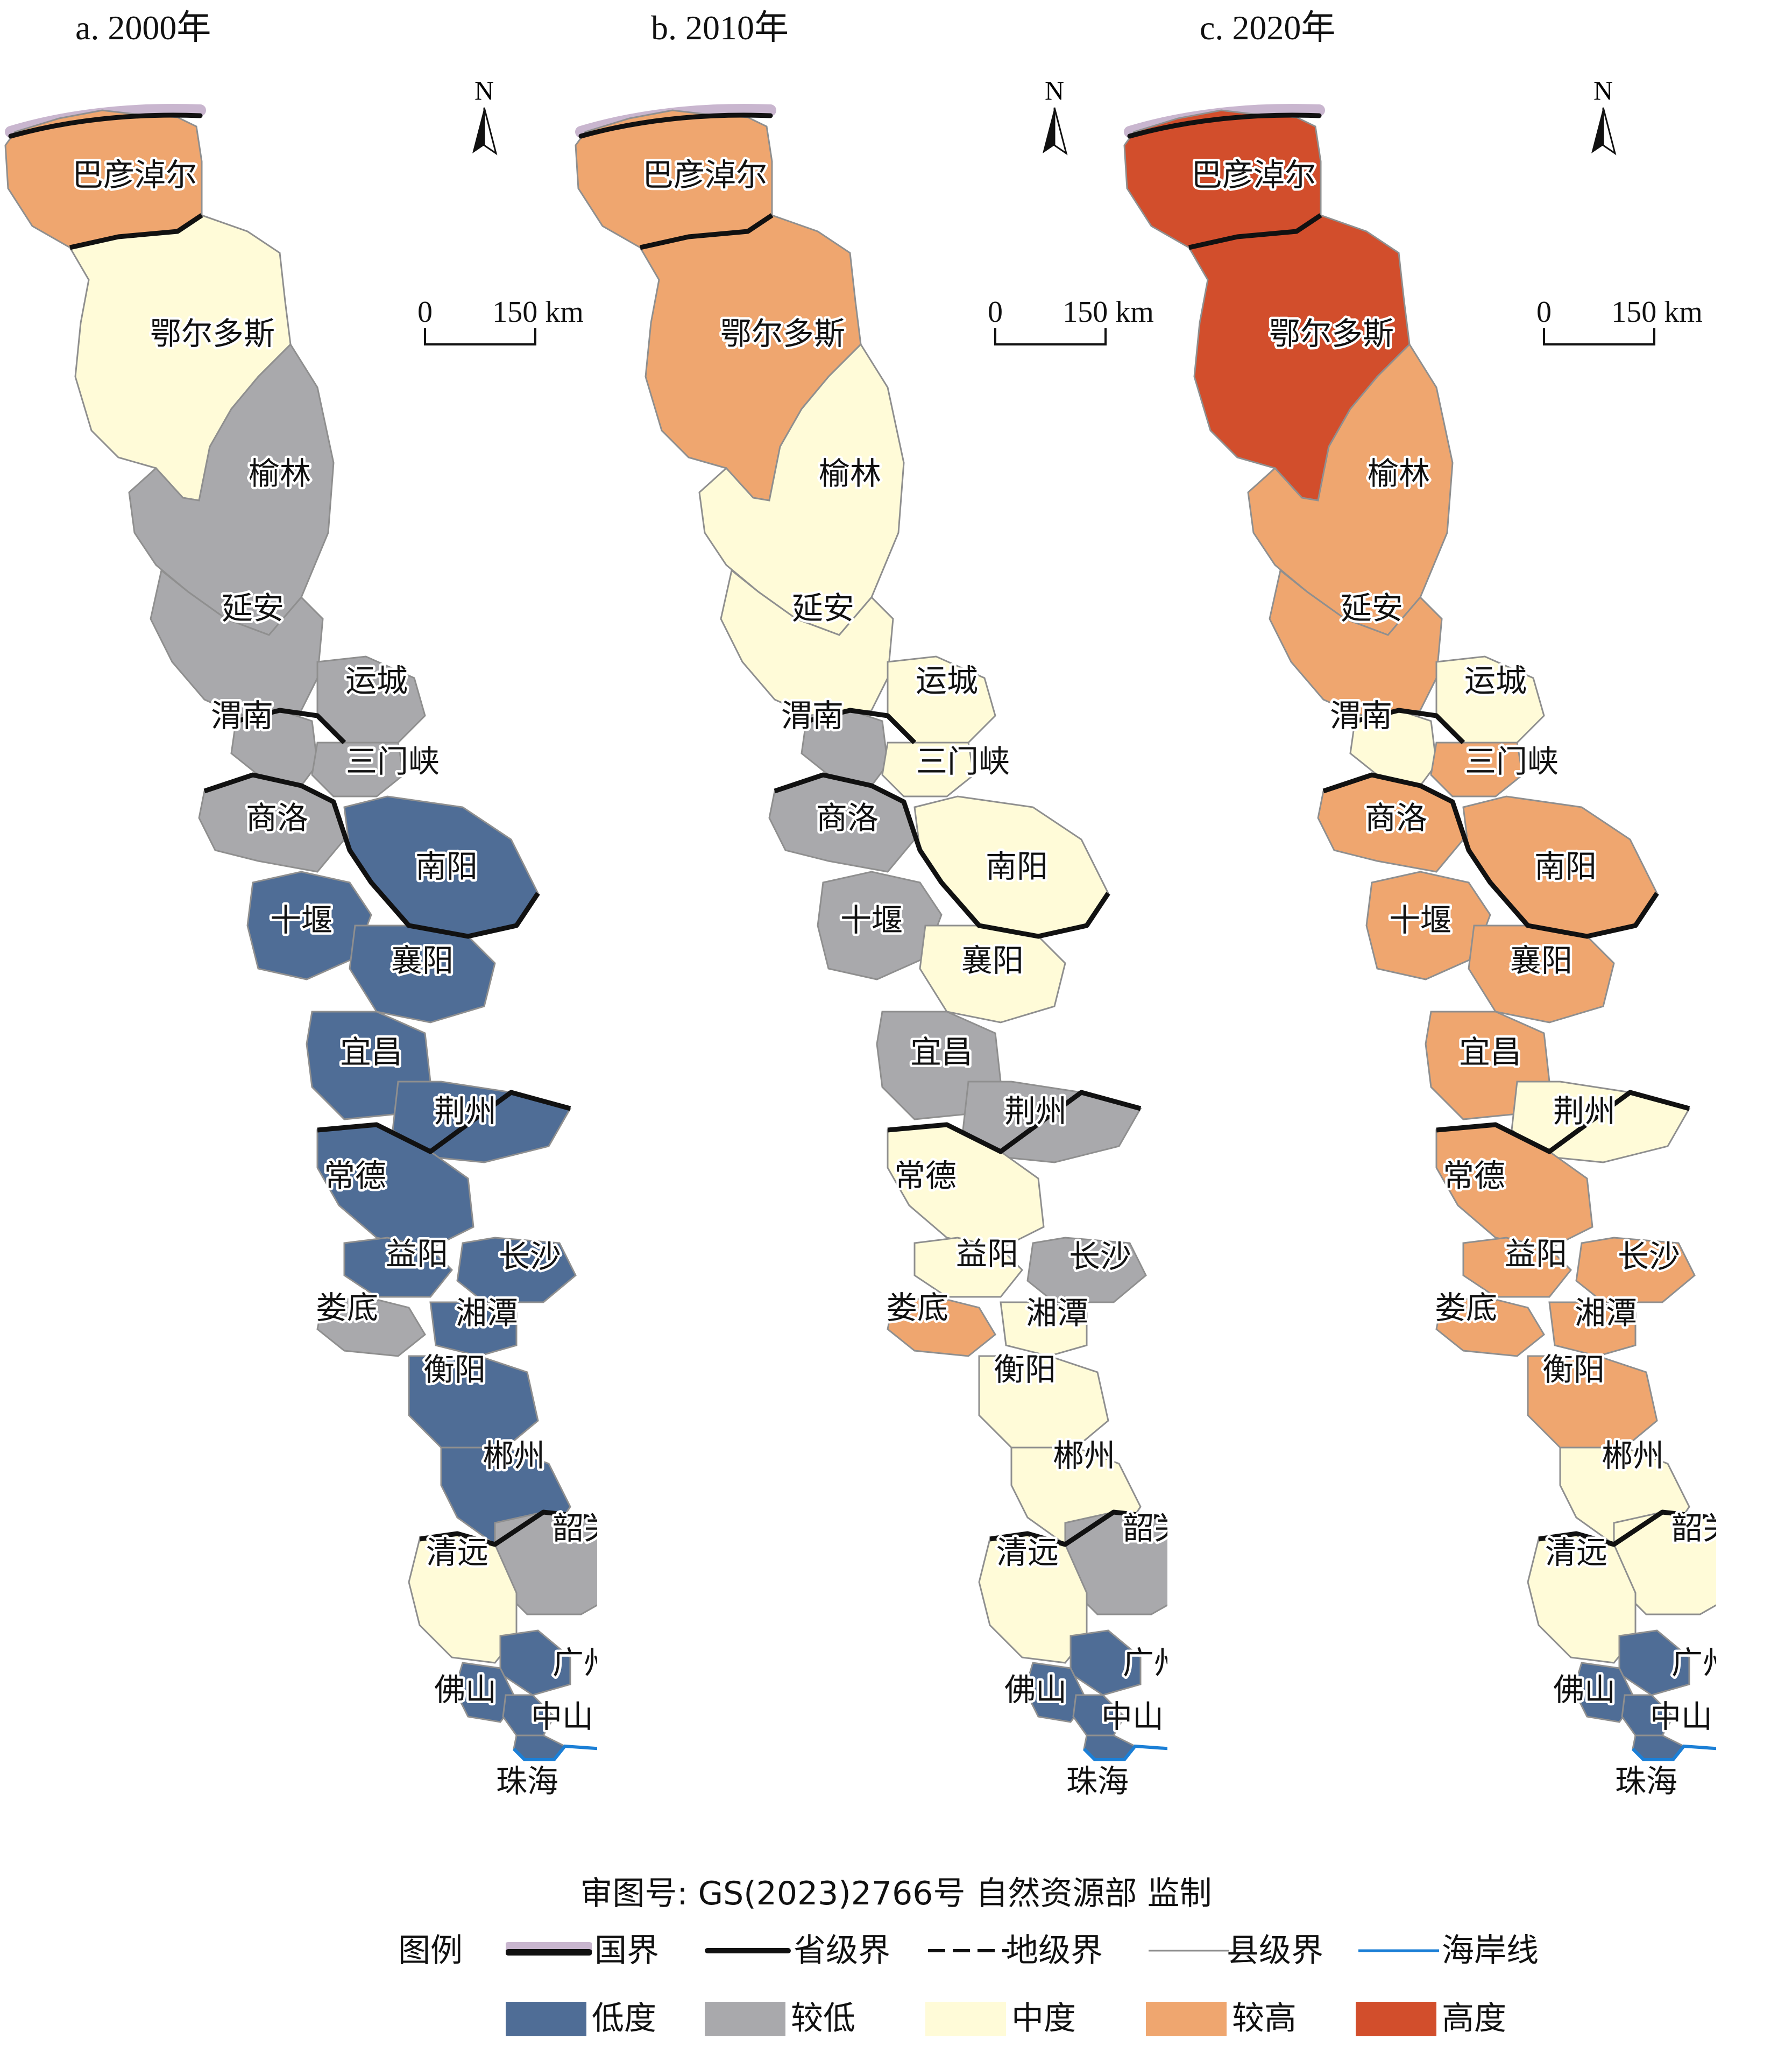  What do you see at coordinates (530, 1257) in the screenshot?
I see `city-label: 长沙` at bounding box center [530, 1257].